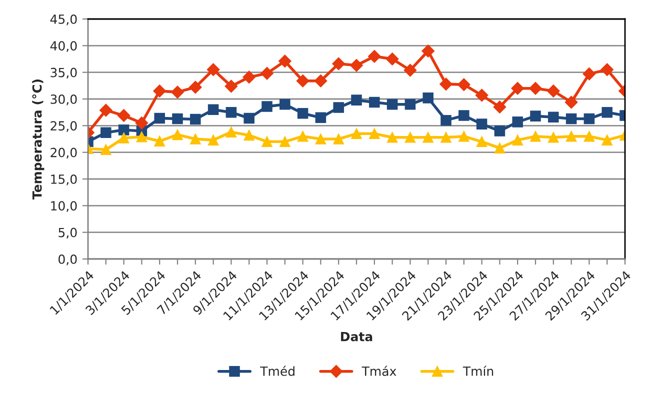  I want to click on y-tick-label: 30,0, so click(63, 100).